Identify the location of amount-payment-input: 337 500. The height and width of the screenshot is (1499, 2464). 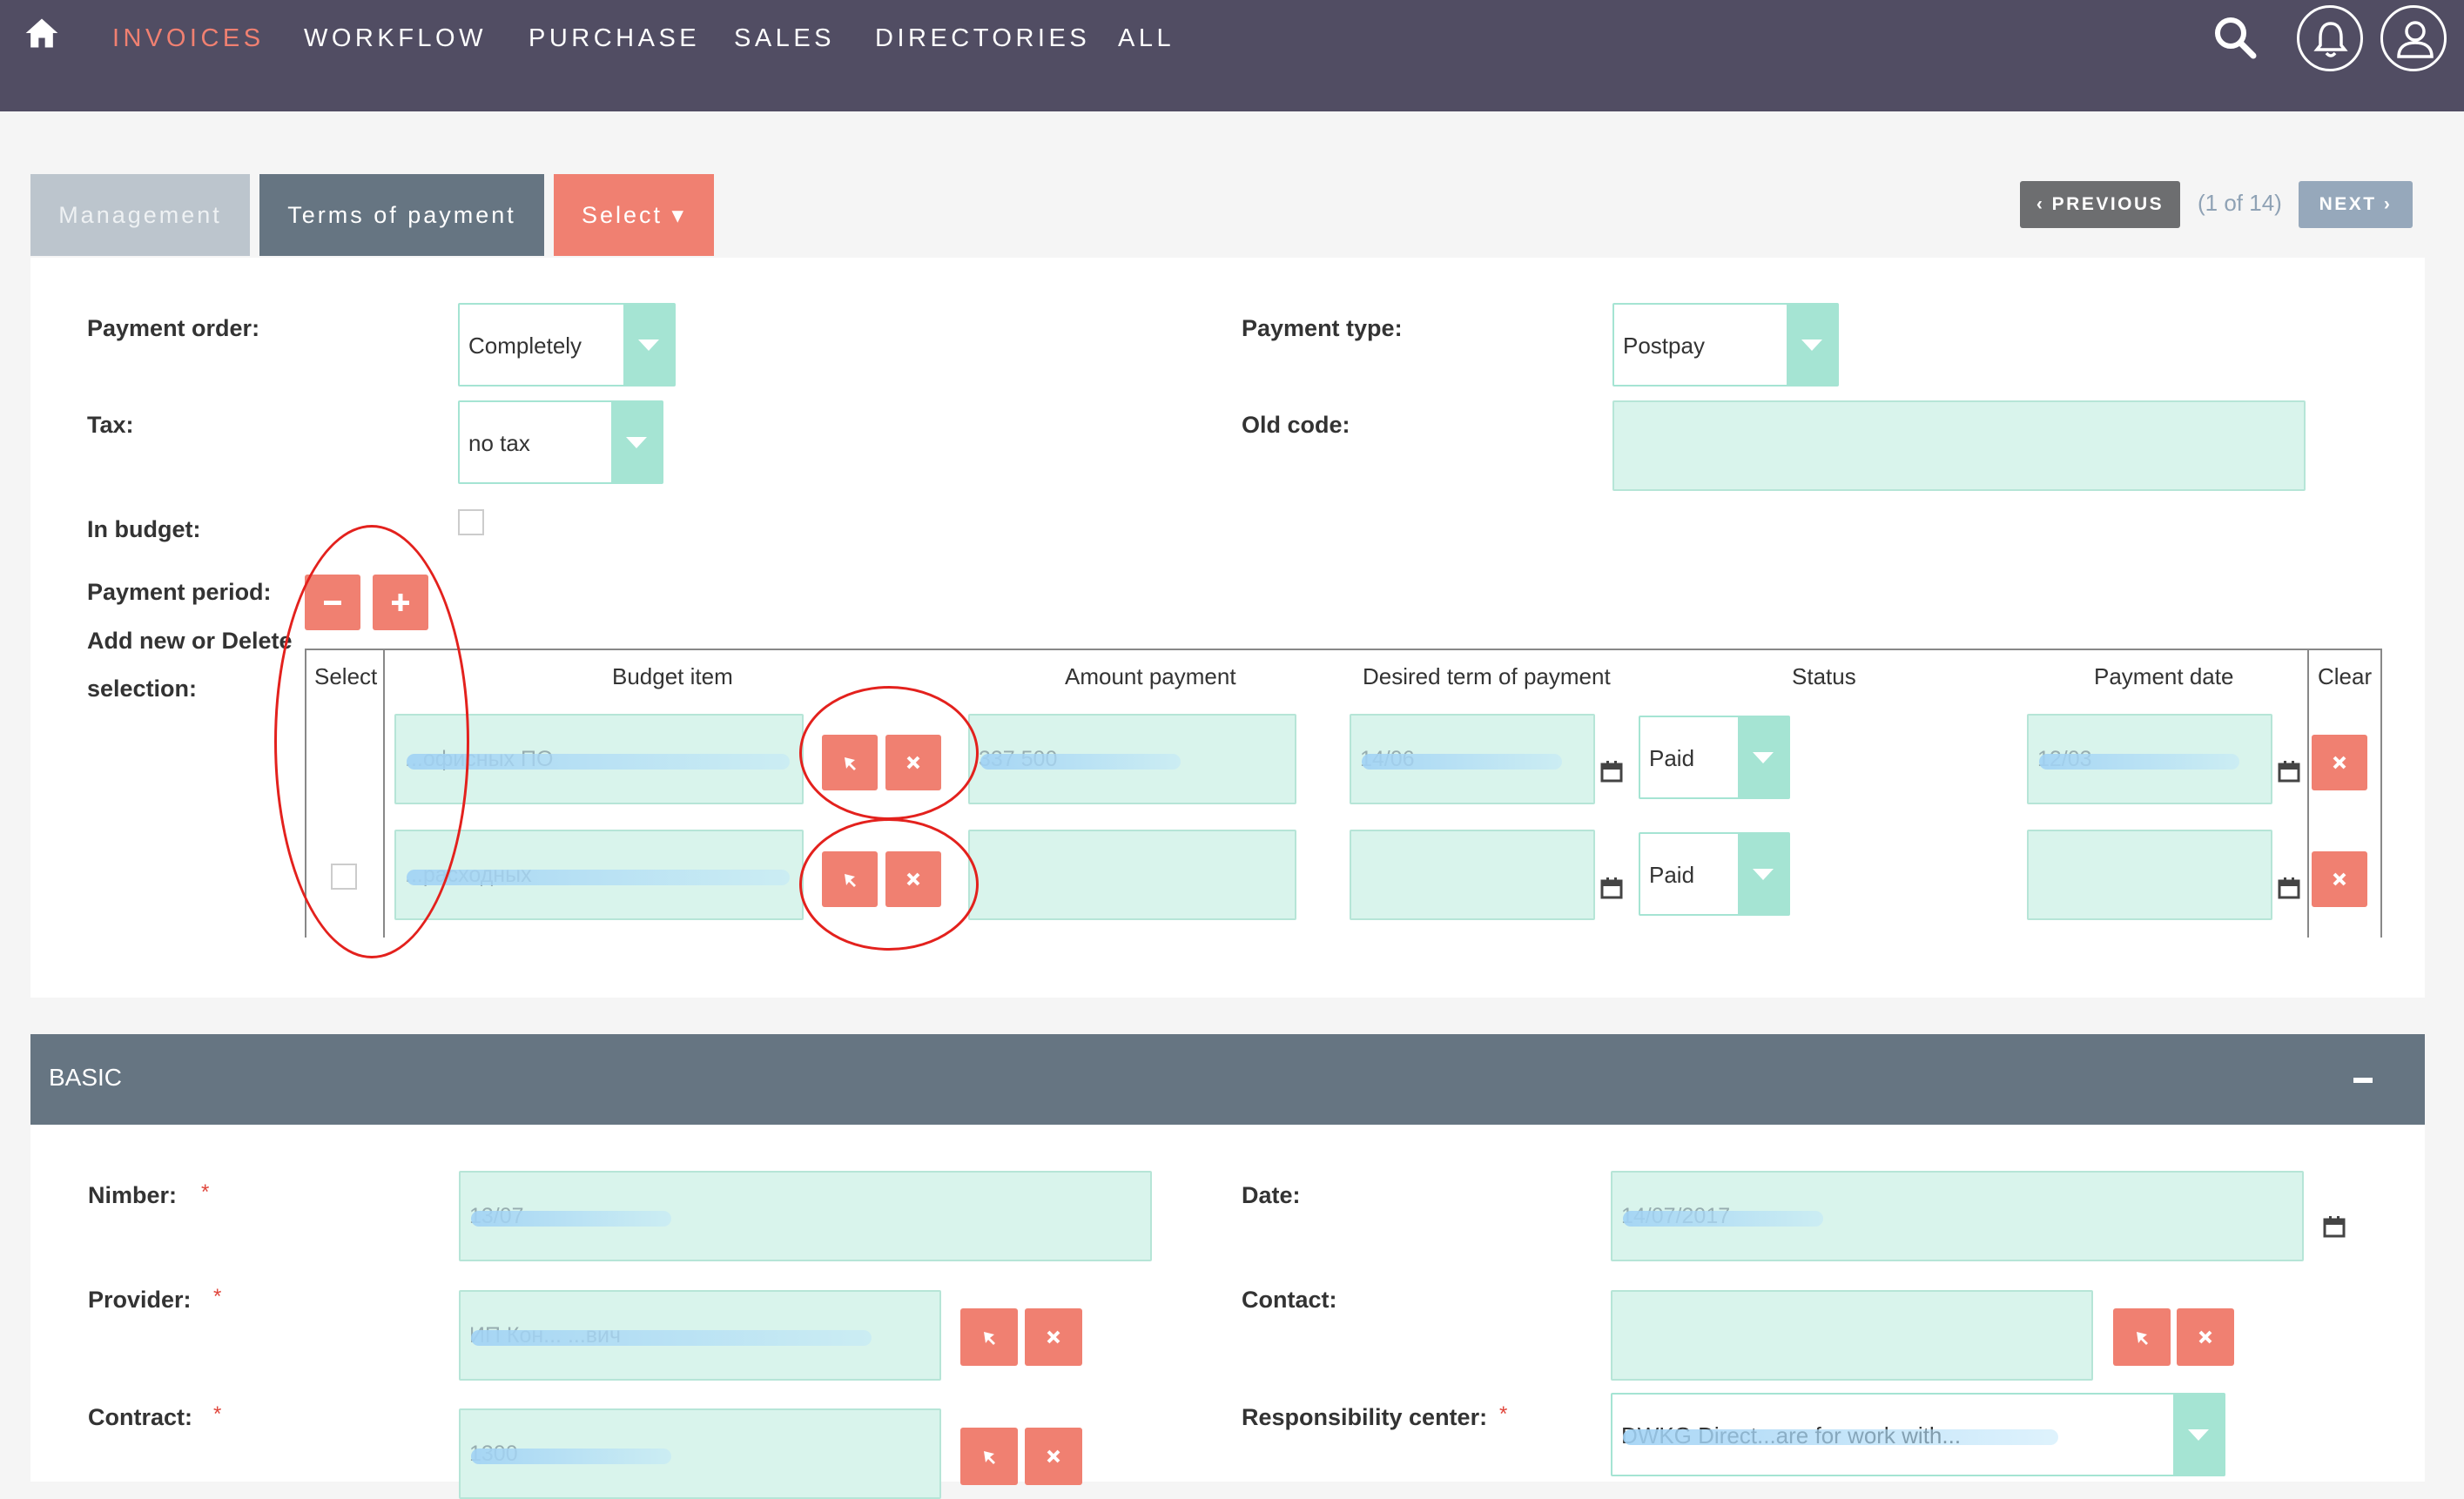
(1132, 759).